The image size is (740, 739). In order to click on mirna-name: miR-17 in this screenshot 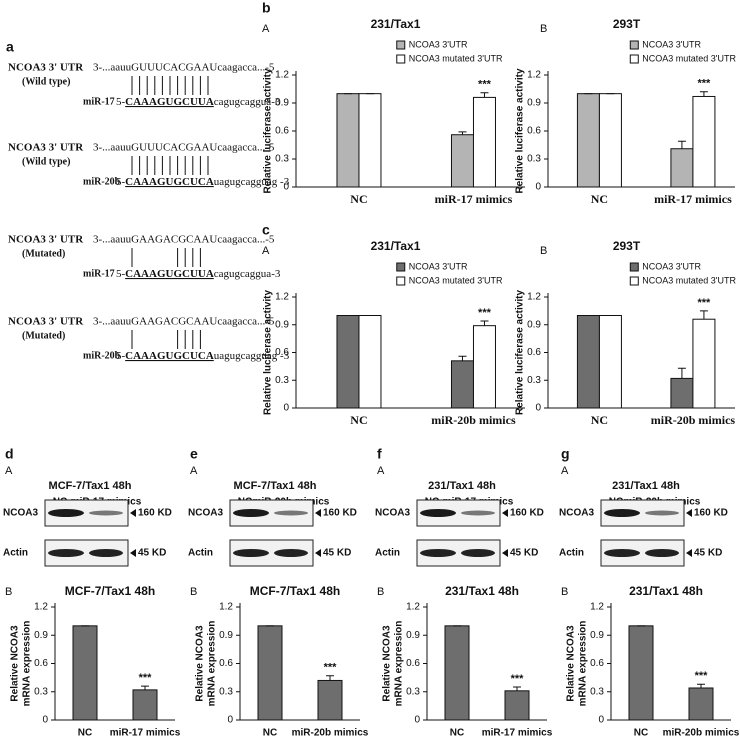, I will do `click(99, 101)`.